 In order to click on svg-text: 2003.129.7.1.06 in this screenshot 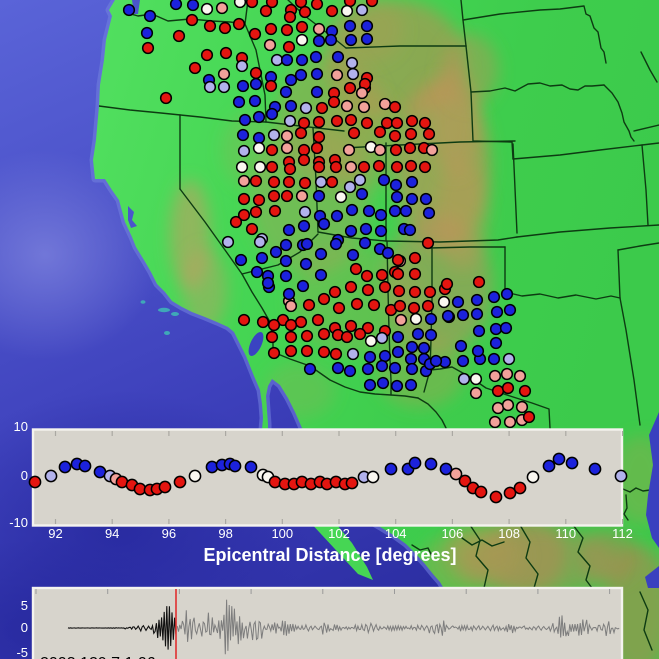, I will do `click(98, 657)`.